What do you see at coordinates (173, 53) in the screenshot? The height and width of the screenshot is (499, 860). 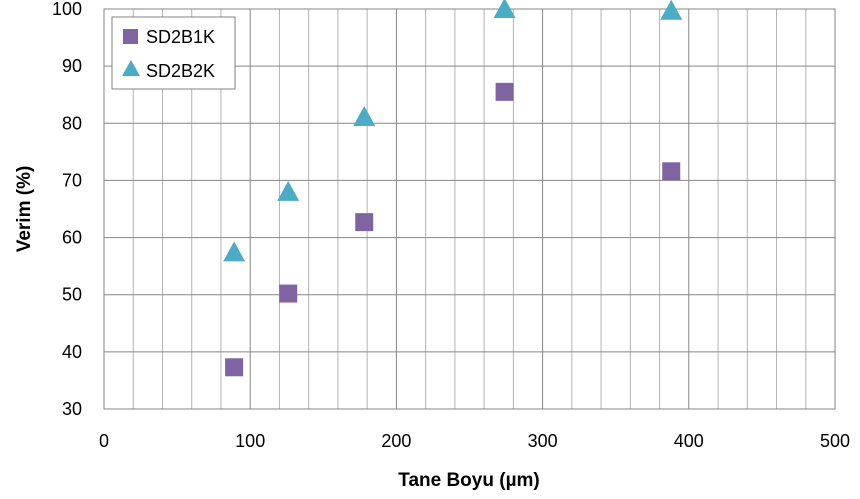 I see `legend: SD2B1K SD2B2K` at bounding box center [173, 53].